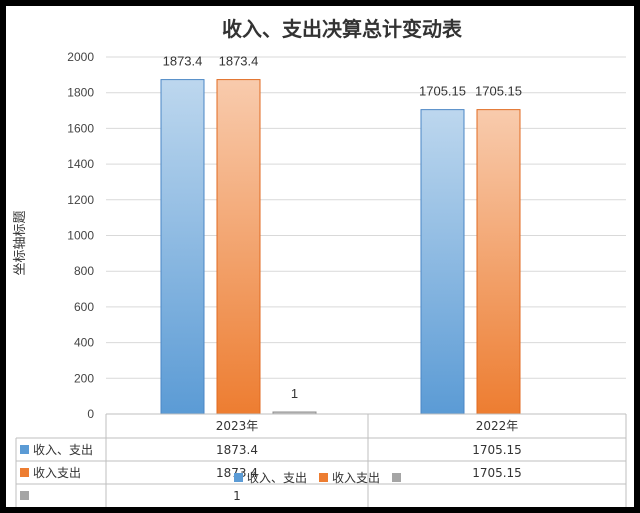  Describe the element at coordinates (237, 496) in the screenshot. I see `table-cell: 1` at that location.